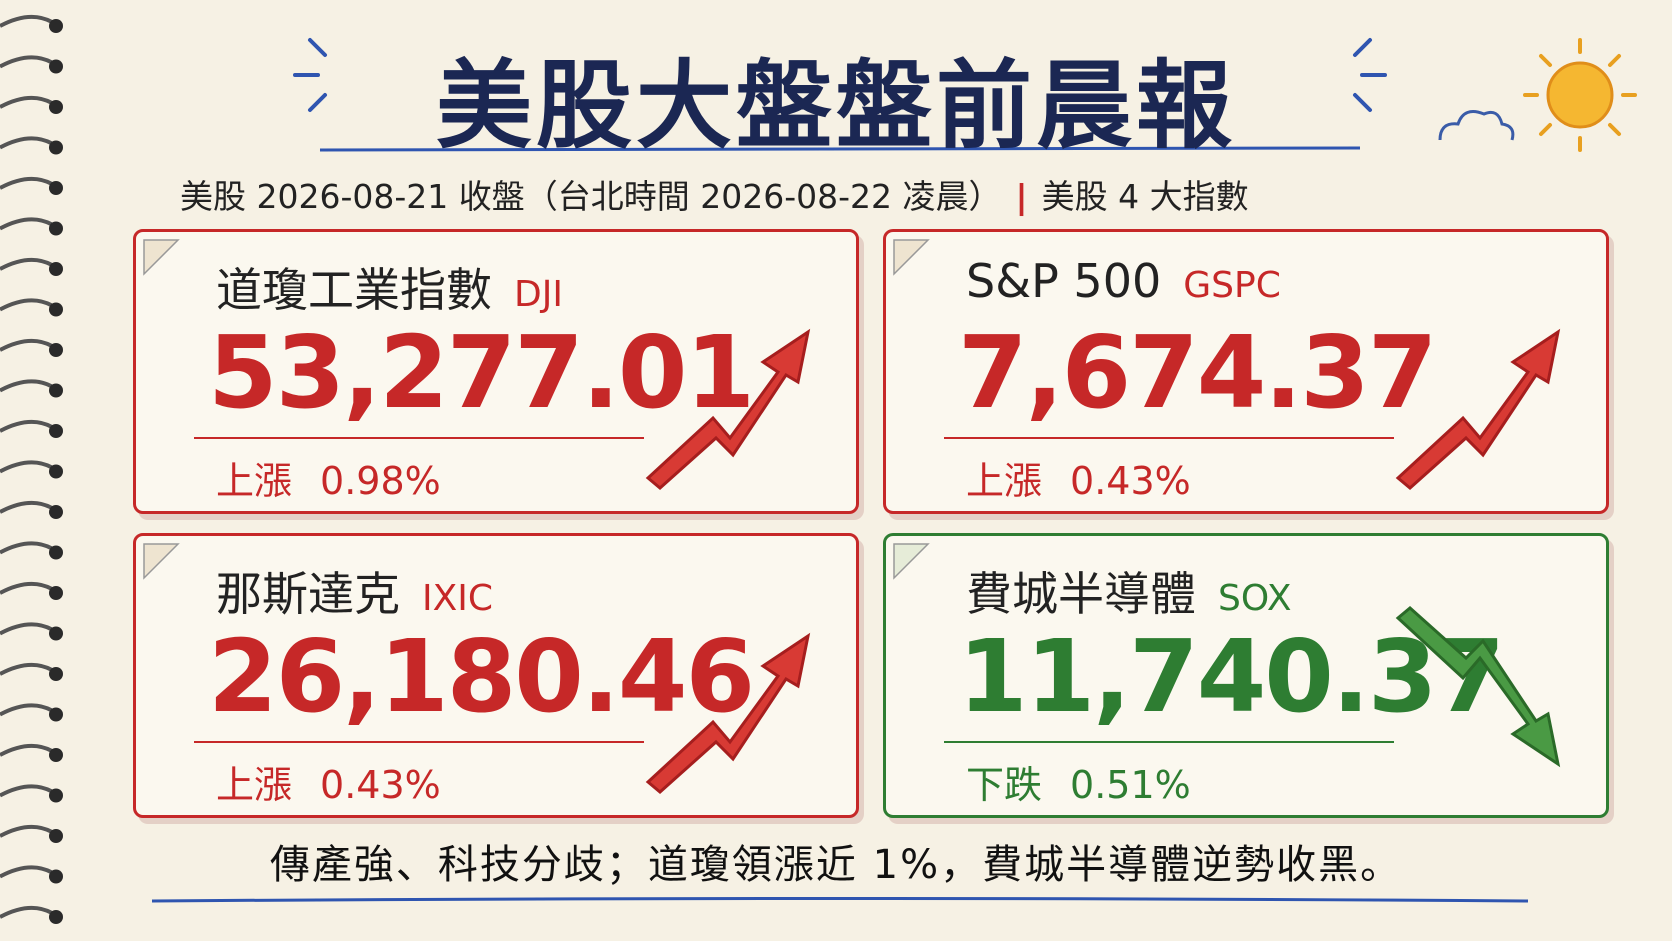  I want to click on index-code: GSPC, so click(1232, 285).